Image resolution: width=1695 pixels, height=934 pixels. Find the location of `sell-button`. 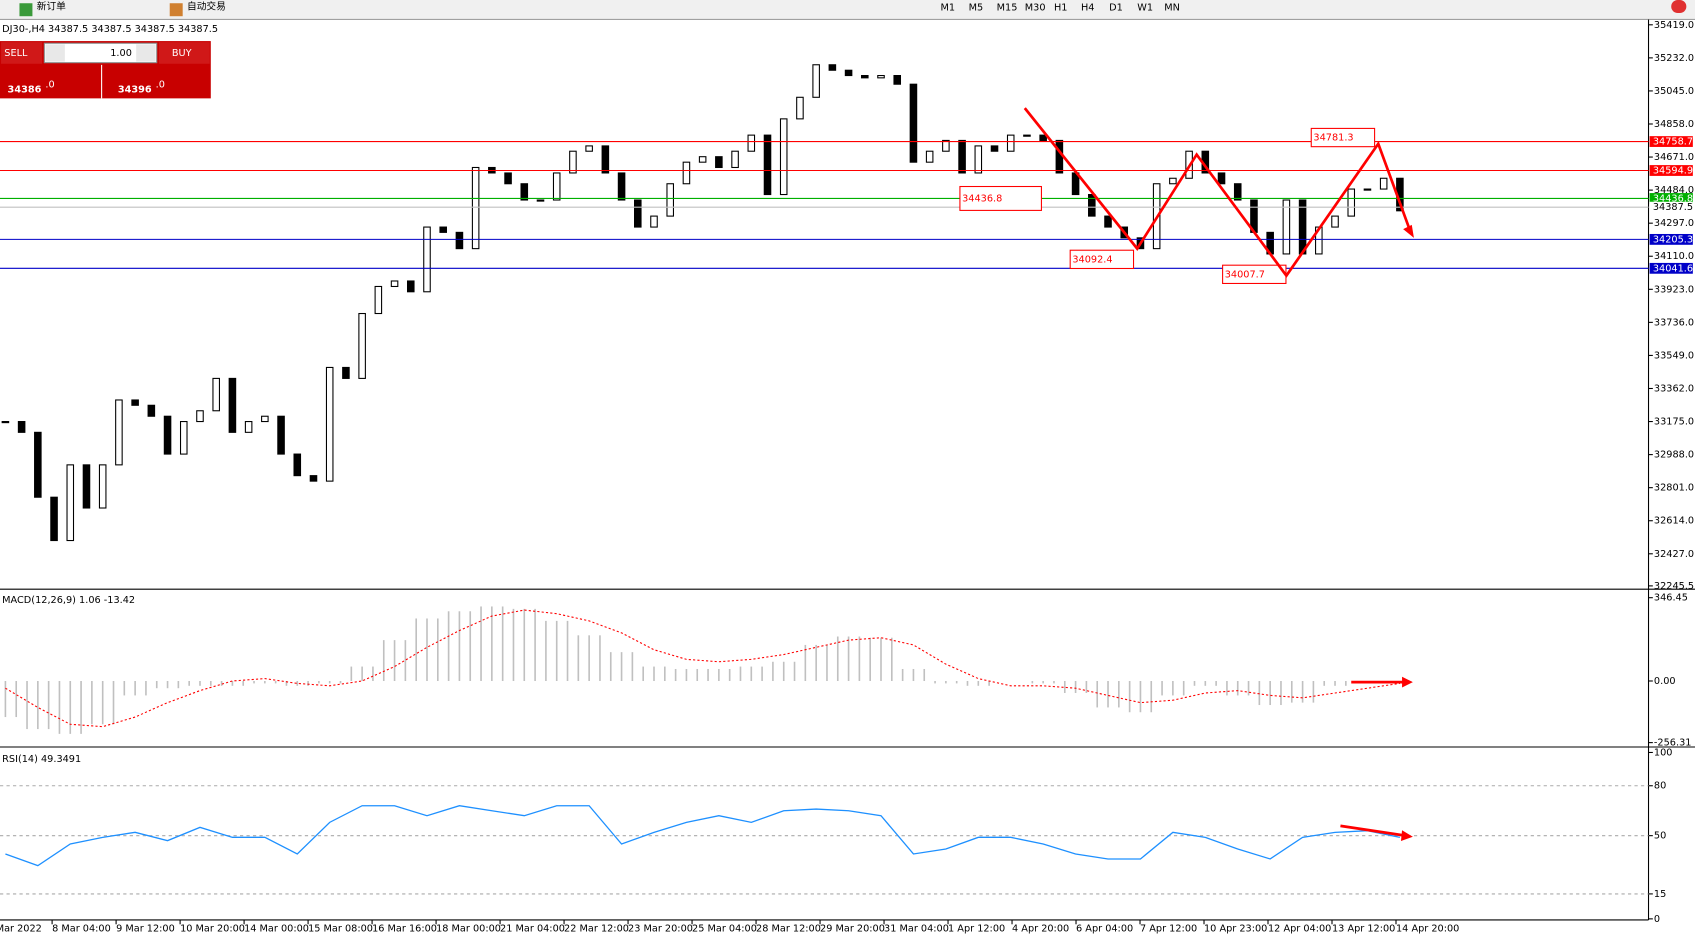

sell-button is located at coordinates (22, 53).